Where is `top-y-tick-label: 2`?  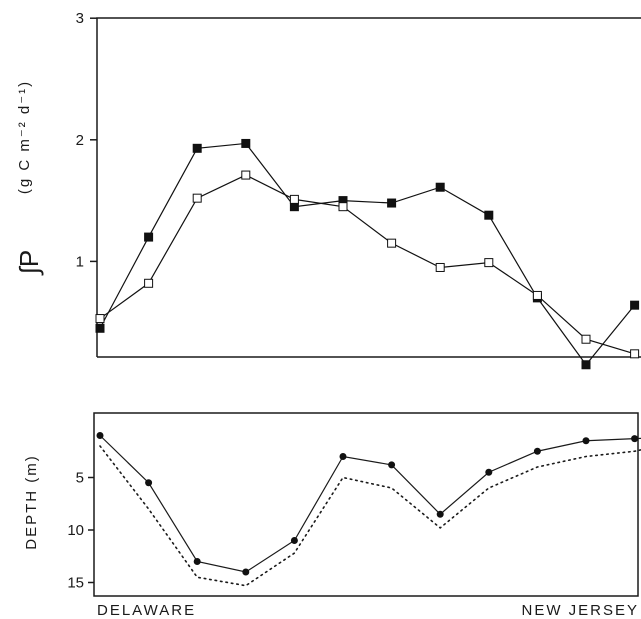 top-y-tick-label: 2 is located at coordinates (80, 140).